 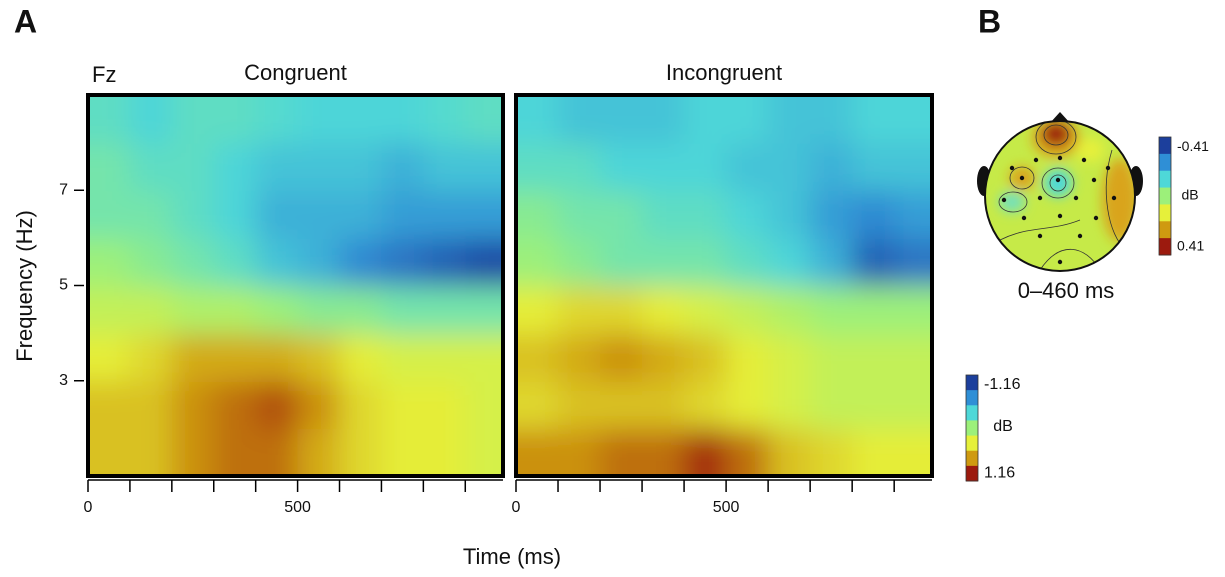 What do you see at coordinates (726, 507) in the screenshot?
I see `x-tick-label: 500` at bounding box center [726, 507].